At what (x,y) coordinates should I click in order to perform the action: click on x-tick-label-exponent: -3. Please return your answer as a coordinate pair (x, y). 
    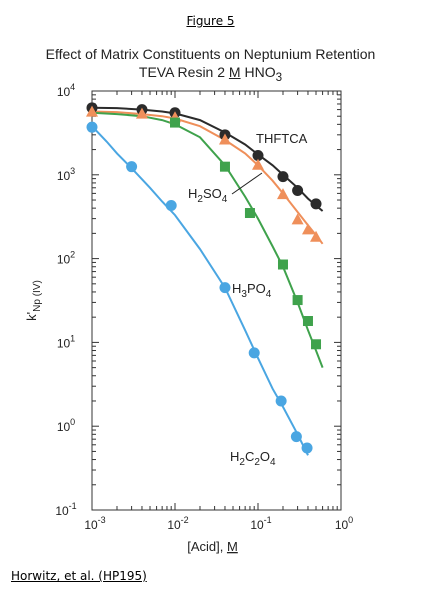
    Looking at the image, I should click on (102, 520).